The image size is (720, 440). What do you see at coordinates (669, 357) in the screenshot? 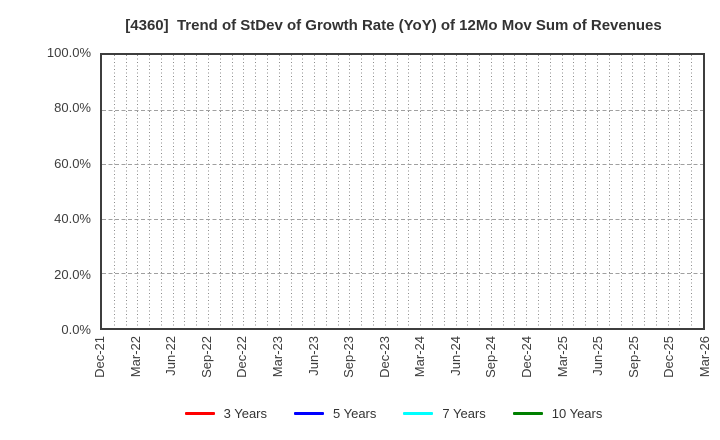
I see `x-tick-label: Dec-25` at bounding box center [669, 357].